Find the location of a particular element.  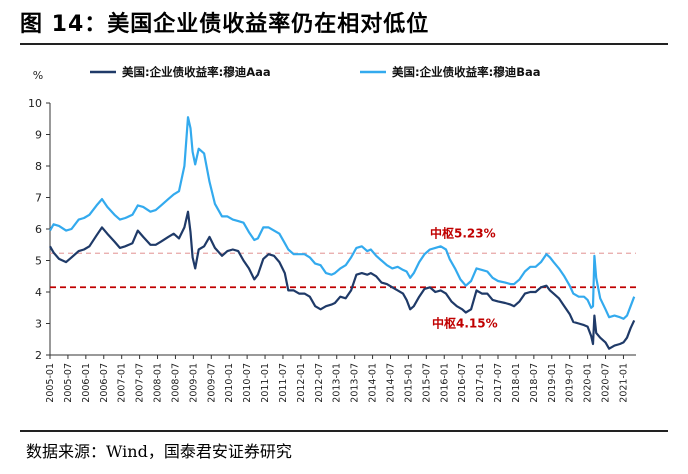

annotation-center-aaa: 中枢4.15% is located at coordinates (465, 322).